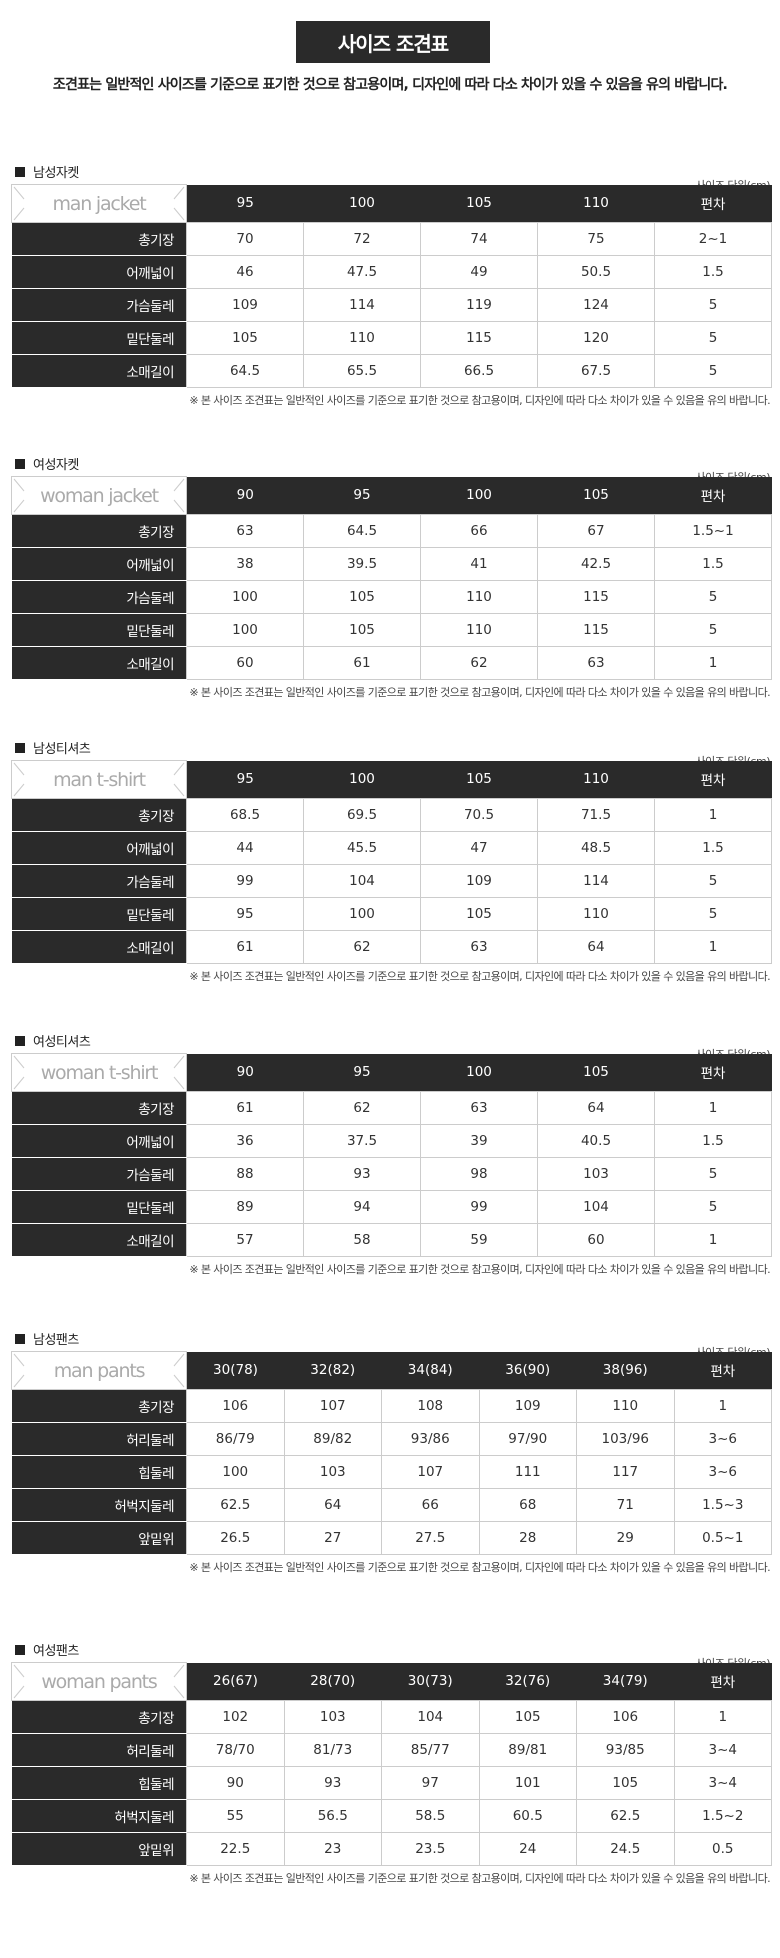  I want to click on table-cell: 47, so click(479, 848).